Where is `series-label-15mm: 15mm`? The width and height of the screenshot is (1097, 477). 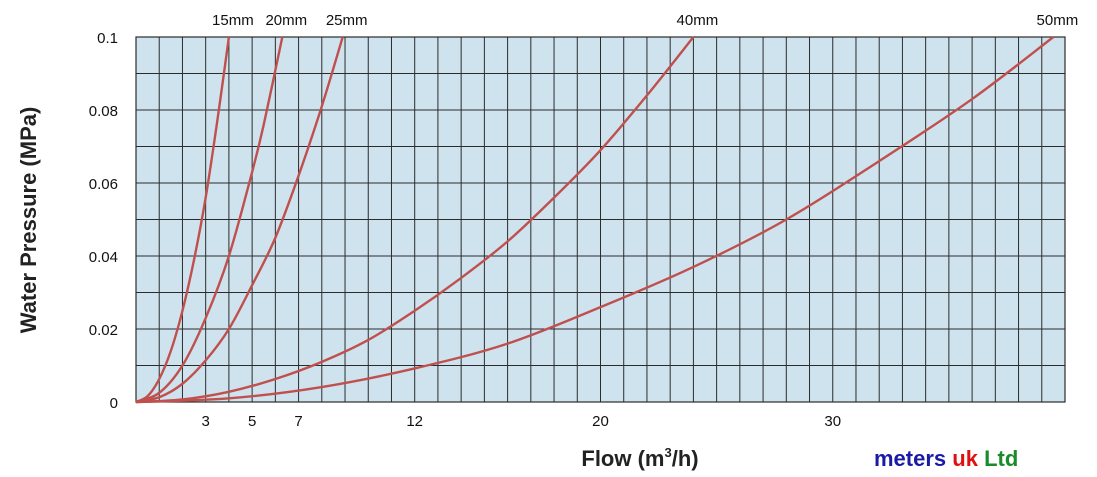 series-label-15mm: 15mm is located at coordinates (233, 20).